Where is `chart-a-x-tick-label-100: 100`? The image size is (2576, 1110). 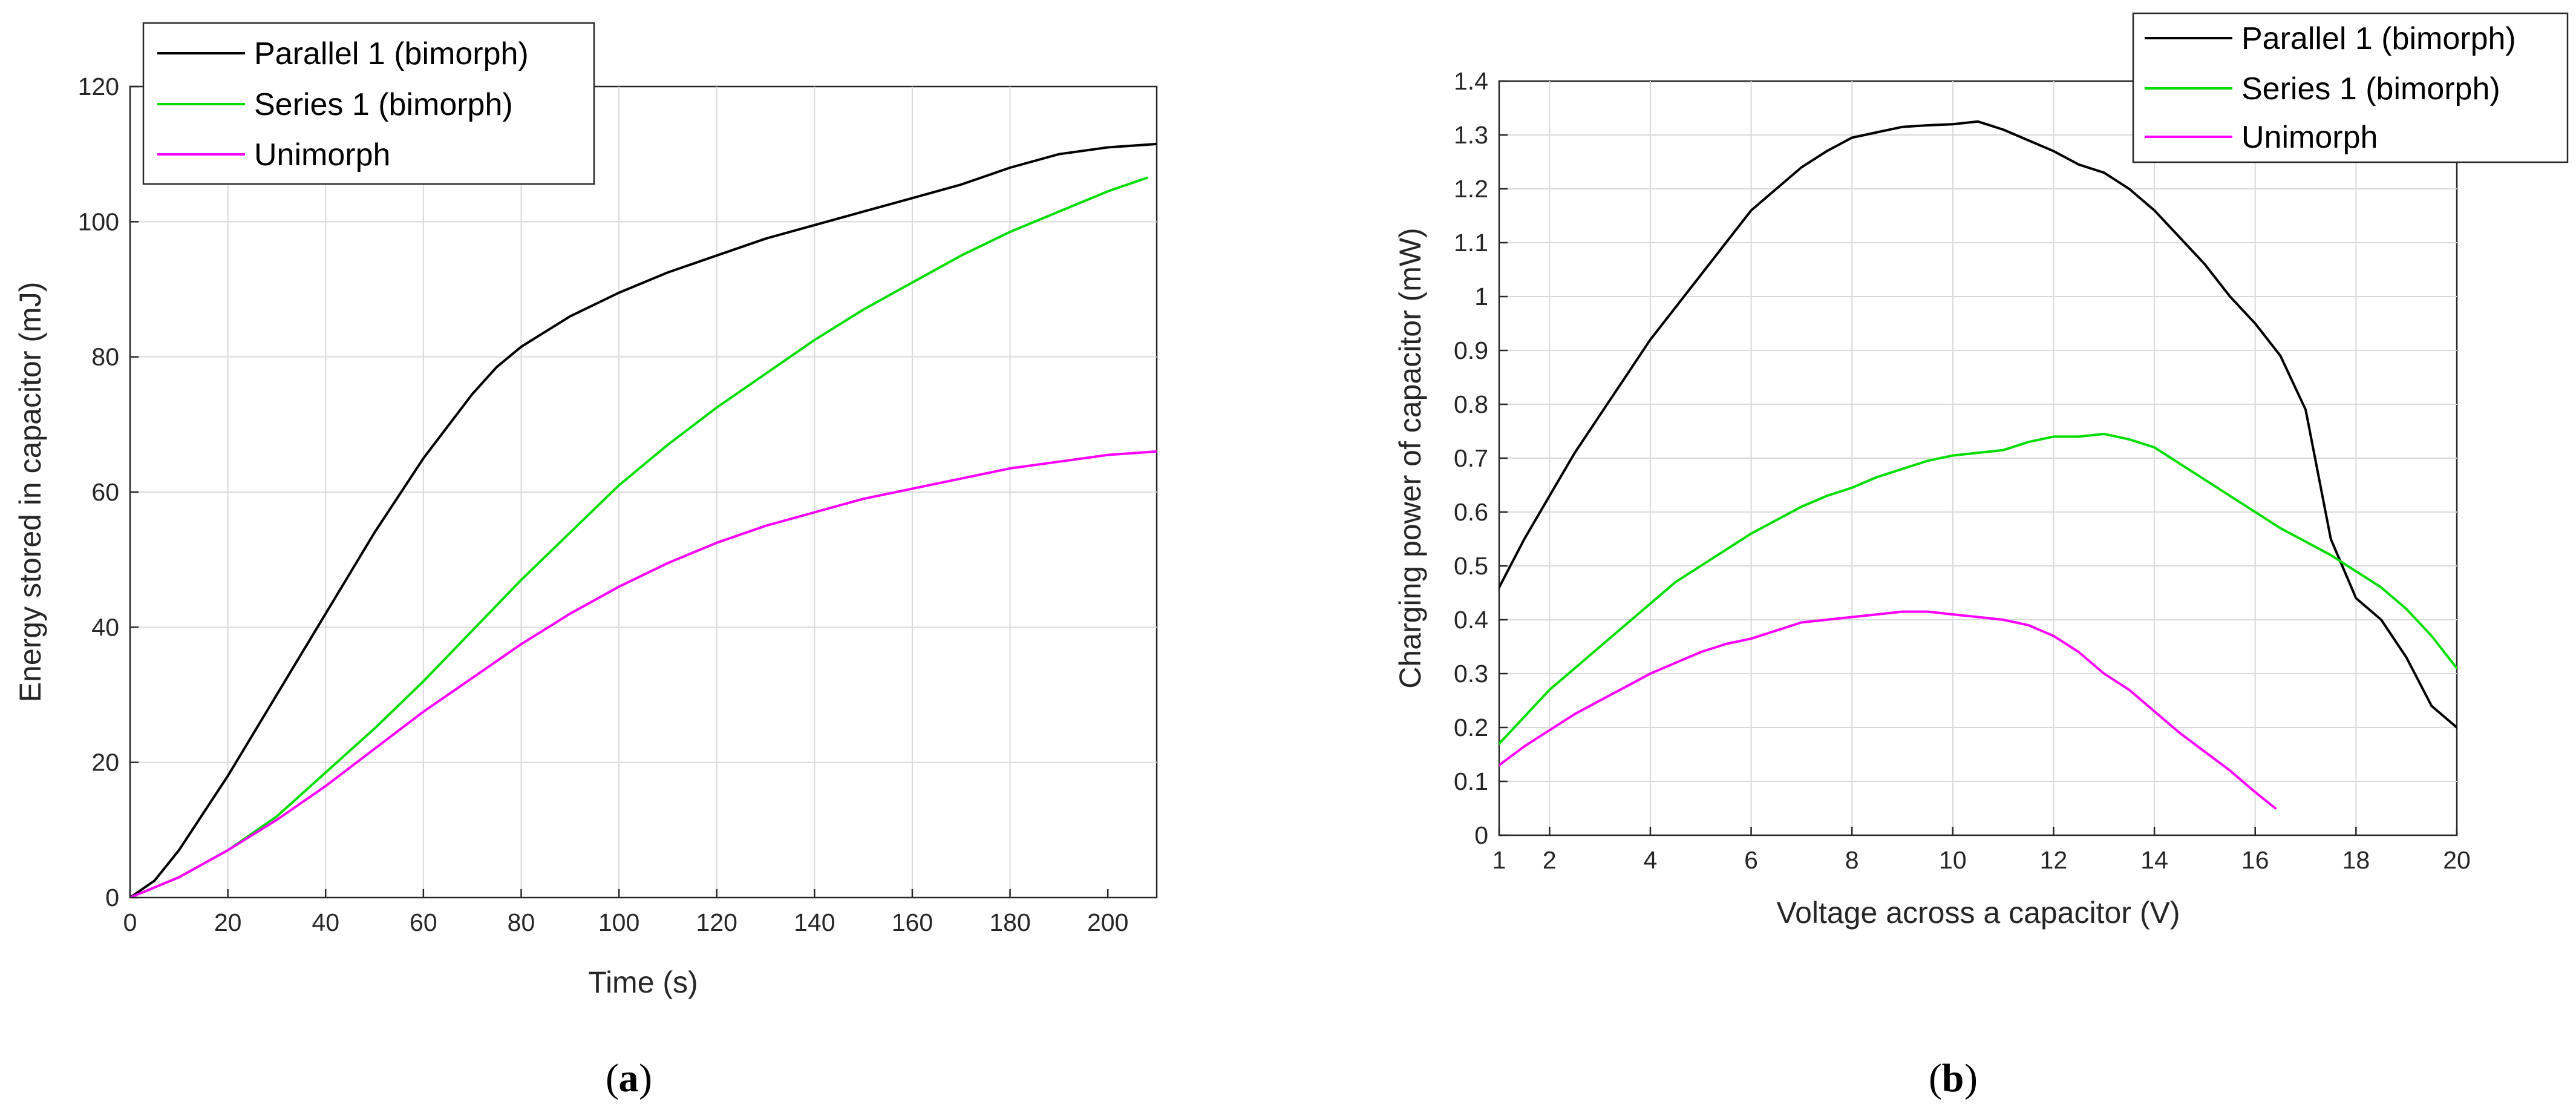 chart-a-x-tick-label-100: 100 is located at coordinates (618, 922).